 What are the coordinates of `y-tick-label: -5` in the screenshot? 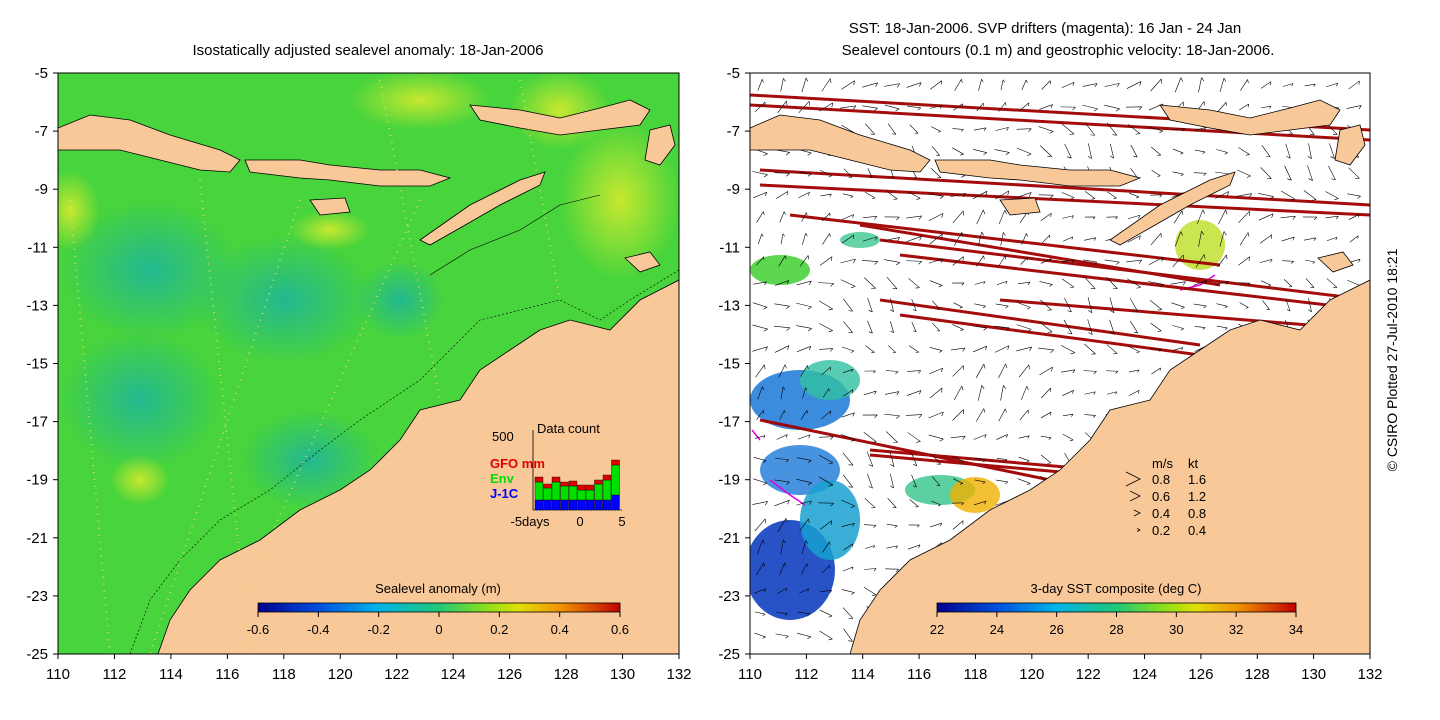 It's located at (733, 73).